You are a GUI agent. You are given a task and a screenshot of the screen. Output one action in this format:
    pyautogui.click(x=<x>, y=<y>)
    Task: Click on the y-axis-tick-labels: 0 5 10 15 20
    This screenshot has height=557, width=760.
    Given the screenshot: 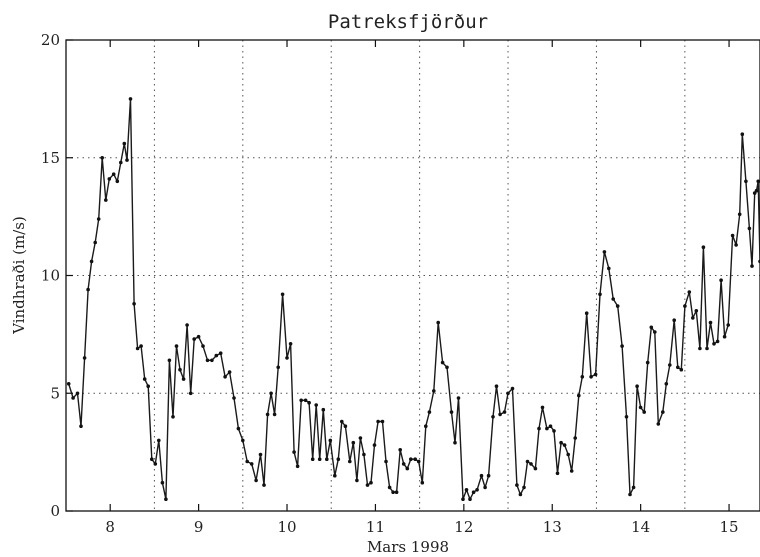 What is the action you would take?
    pyautogui.click(x=50, y=275)
    